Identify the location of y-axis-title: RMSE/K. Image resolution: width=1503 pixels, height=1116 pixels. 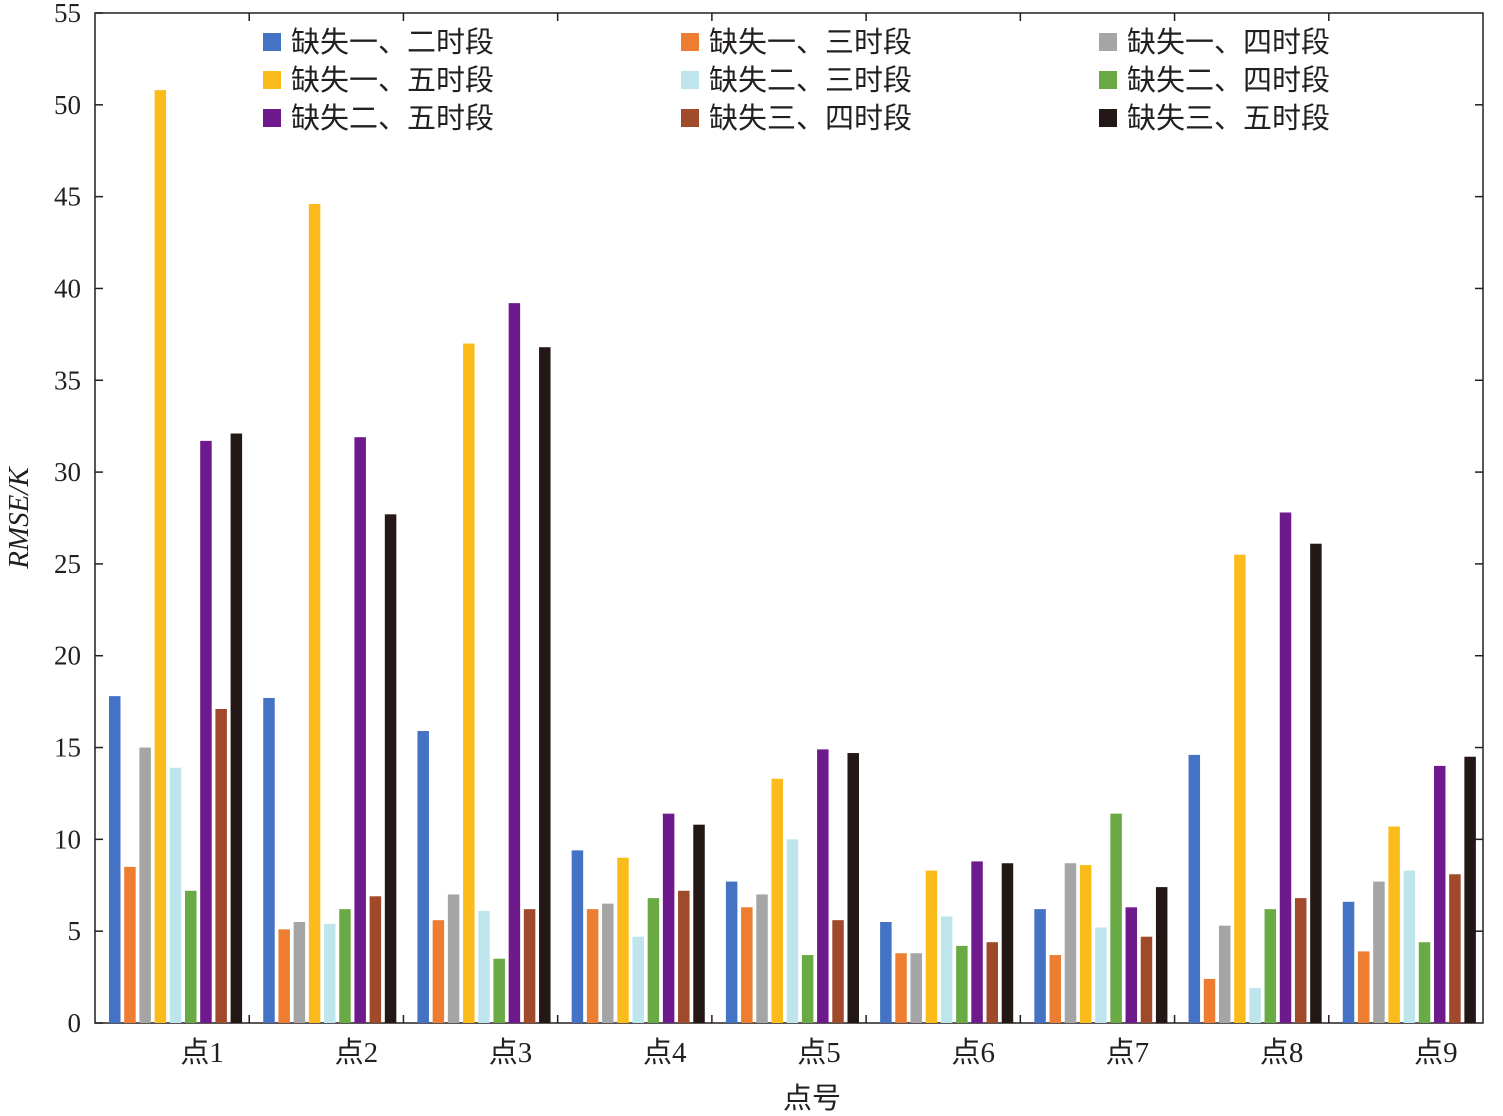
(19, 518).